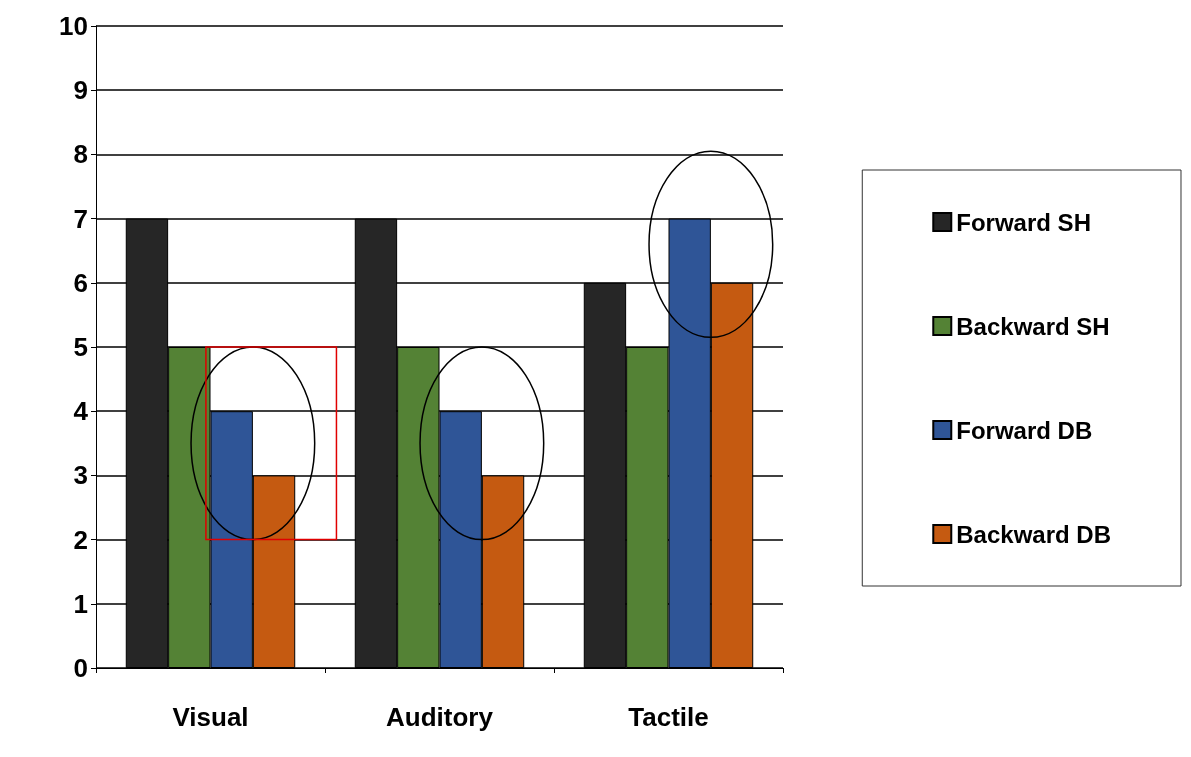 The height and width of the screenshot is (757, 1191). Describe the element at coordinates (80, 347) in the screenshot. I see `y-tick-label: 5` at that location.